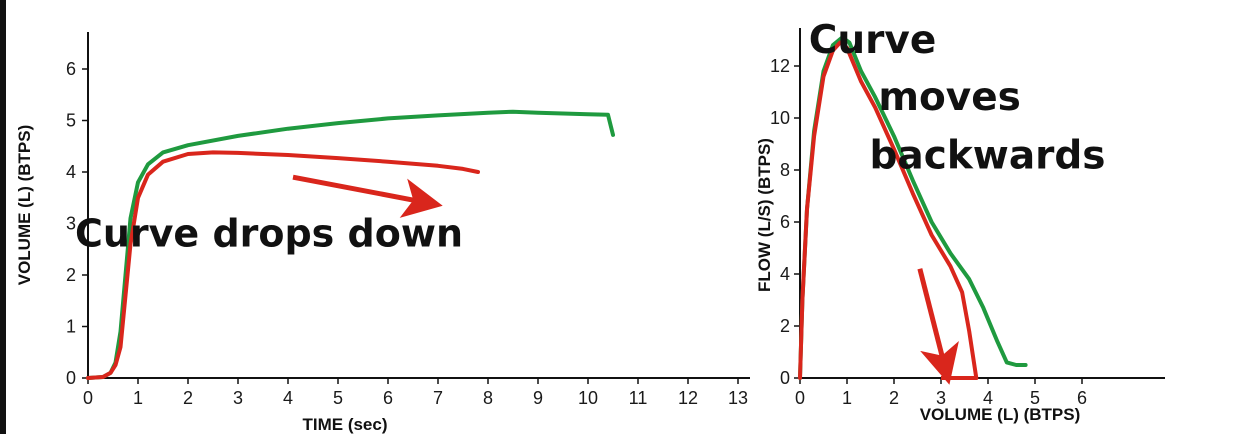 The width and height of the screenshot is (1242, 434). What do you see at coordinates (1000, 414) in the screenshot?
I see `flow-volume-x-axis-label: VOLUME (L) (BTPS)` at bounding box center [1000, 414].